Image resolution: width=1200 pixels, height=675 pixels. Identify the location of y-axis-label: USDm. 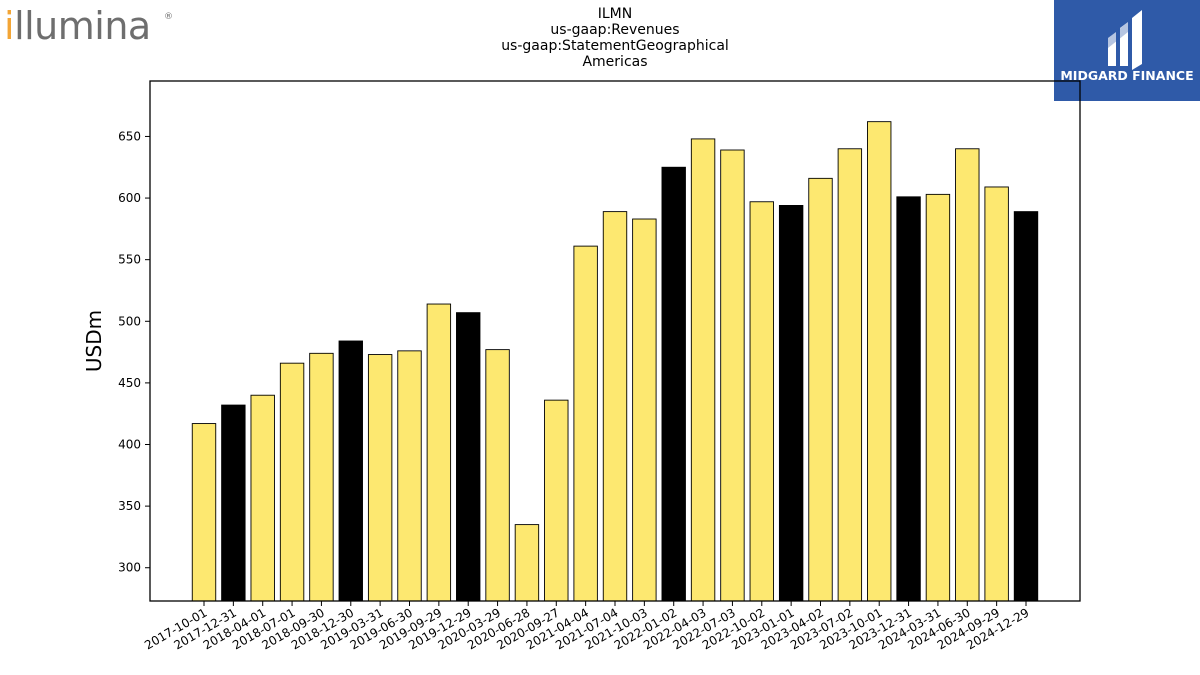
(94, 341).